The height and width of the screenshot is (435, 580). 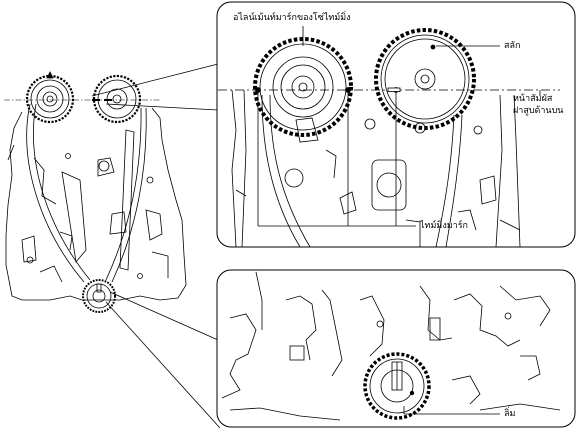 I want to click on key-label: ลิ่ม, so click(x=510, y=414).